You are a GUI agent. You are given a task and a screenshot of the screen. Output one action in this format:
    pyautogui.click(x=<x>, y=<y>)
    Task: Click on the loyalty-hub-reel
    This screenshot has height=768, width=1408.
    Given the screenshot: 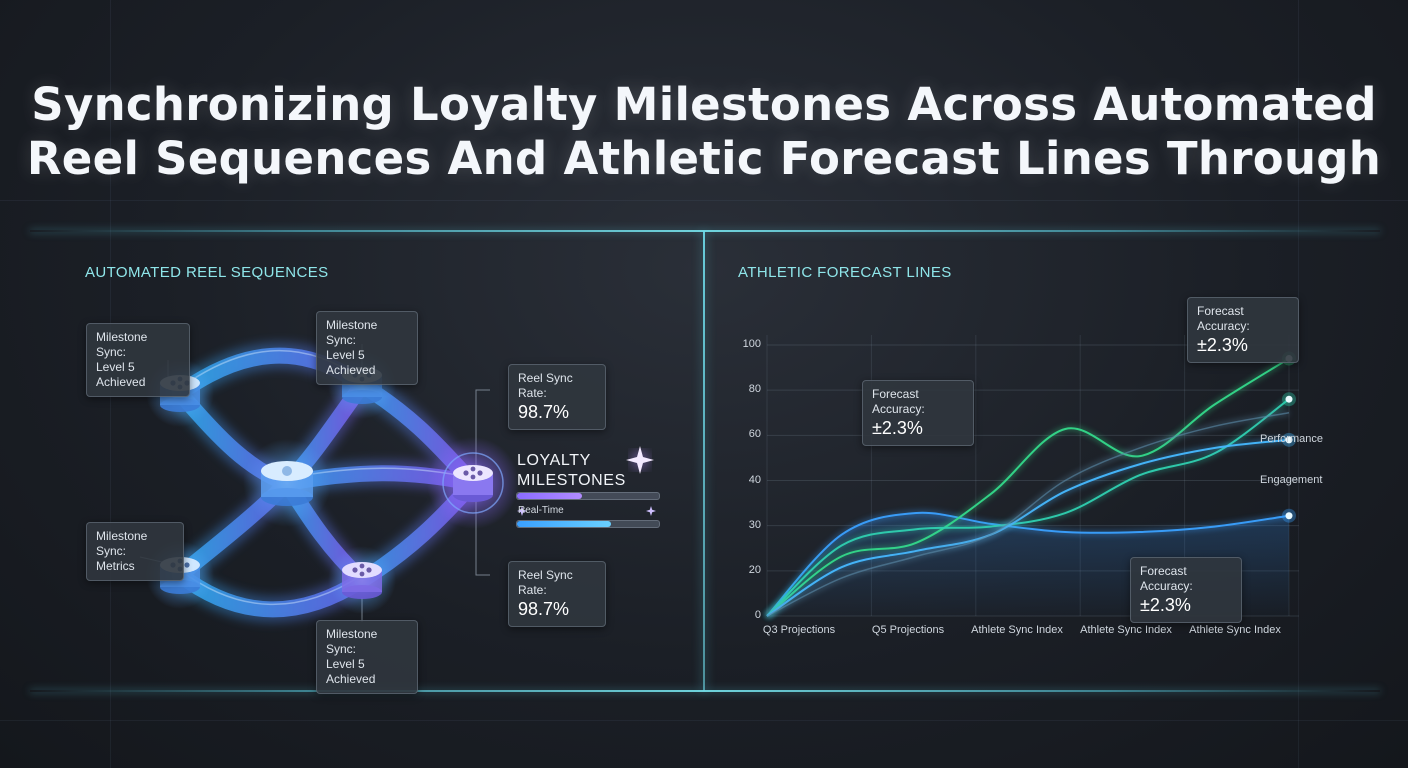 What is the action you would take?
    pyautogui.click(x=473, y=483)
    